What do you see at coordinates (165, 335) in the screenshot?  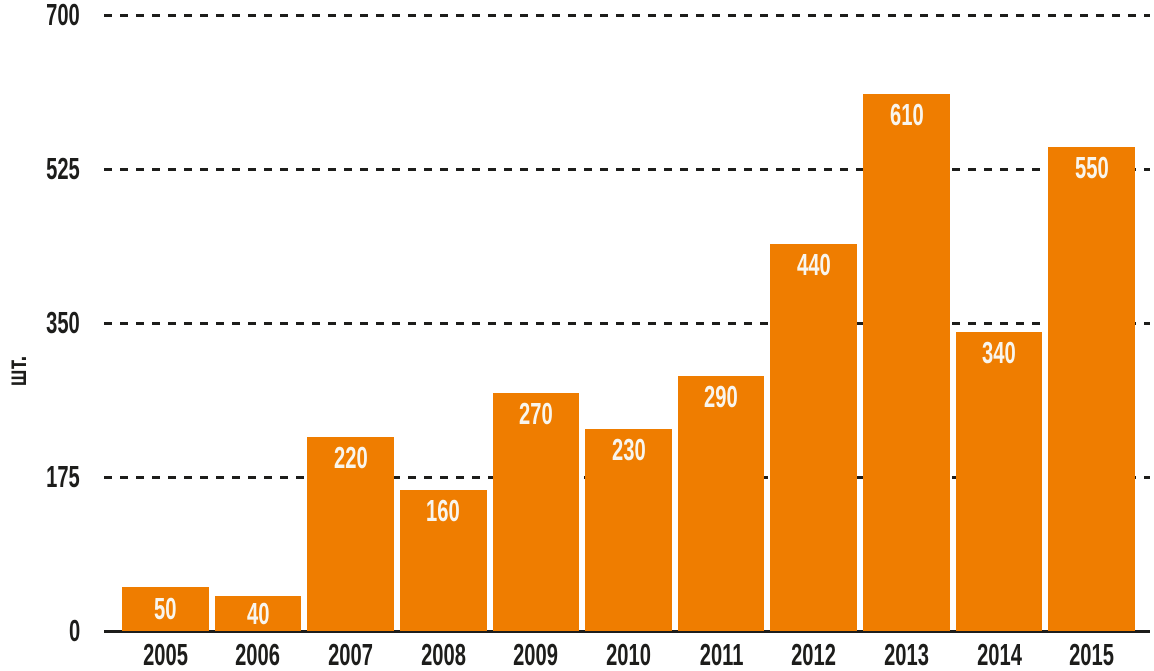 I see `bar-column-2005: 50 2005` at bounding box center [165, 335].